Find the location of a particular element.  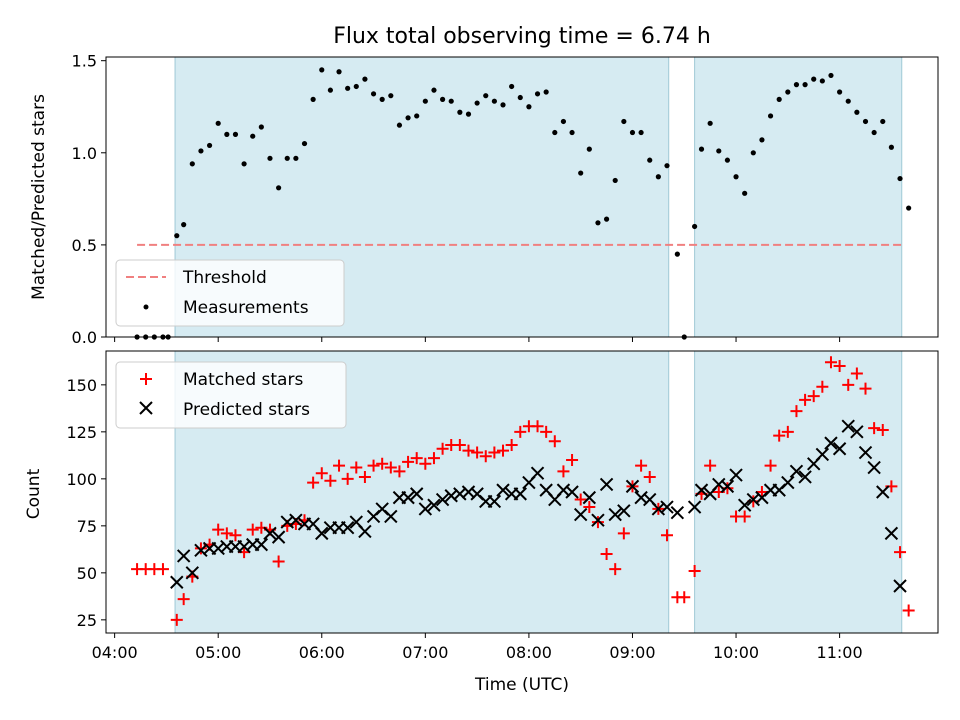

x-tick-label: 05:00 is located at coordinates (218, 652).